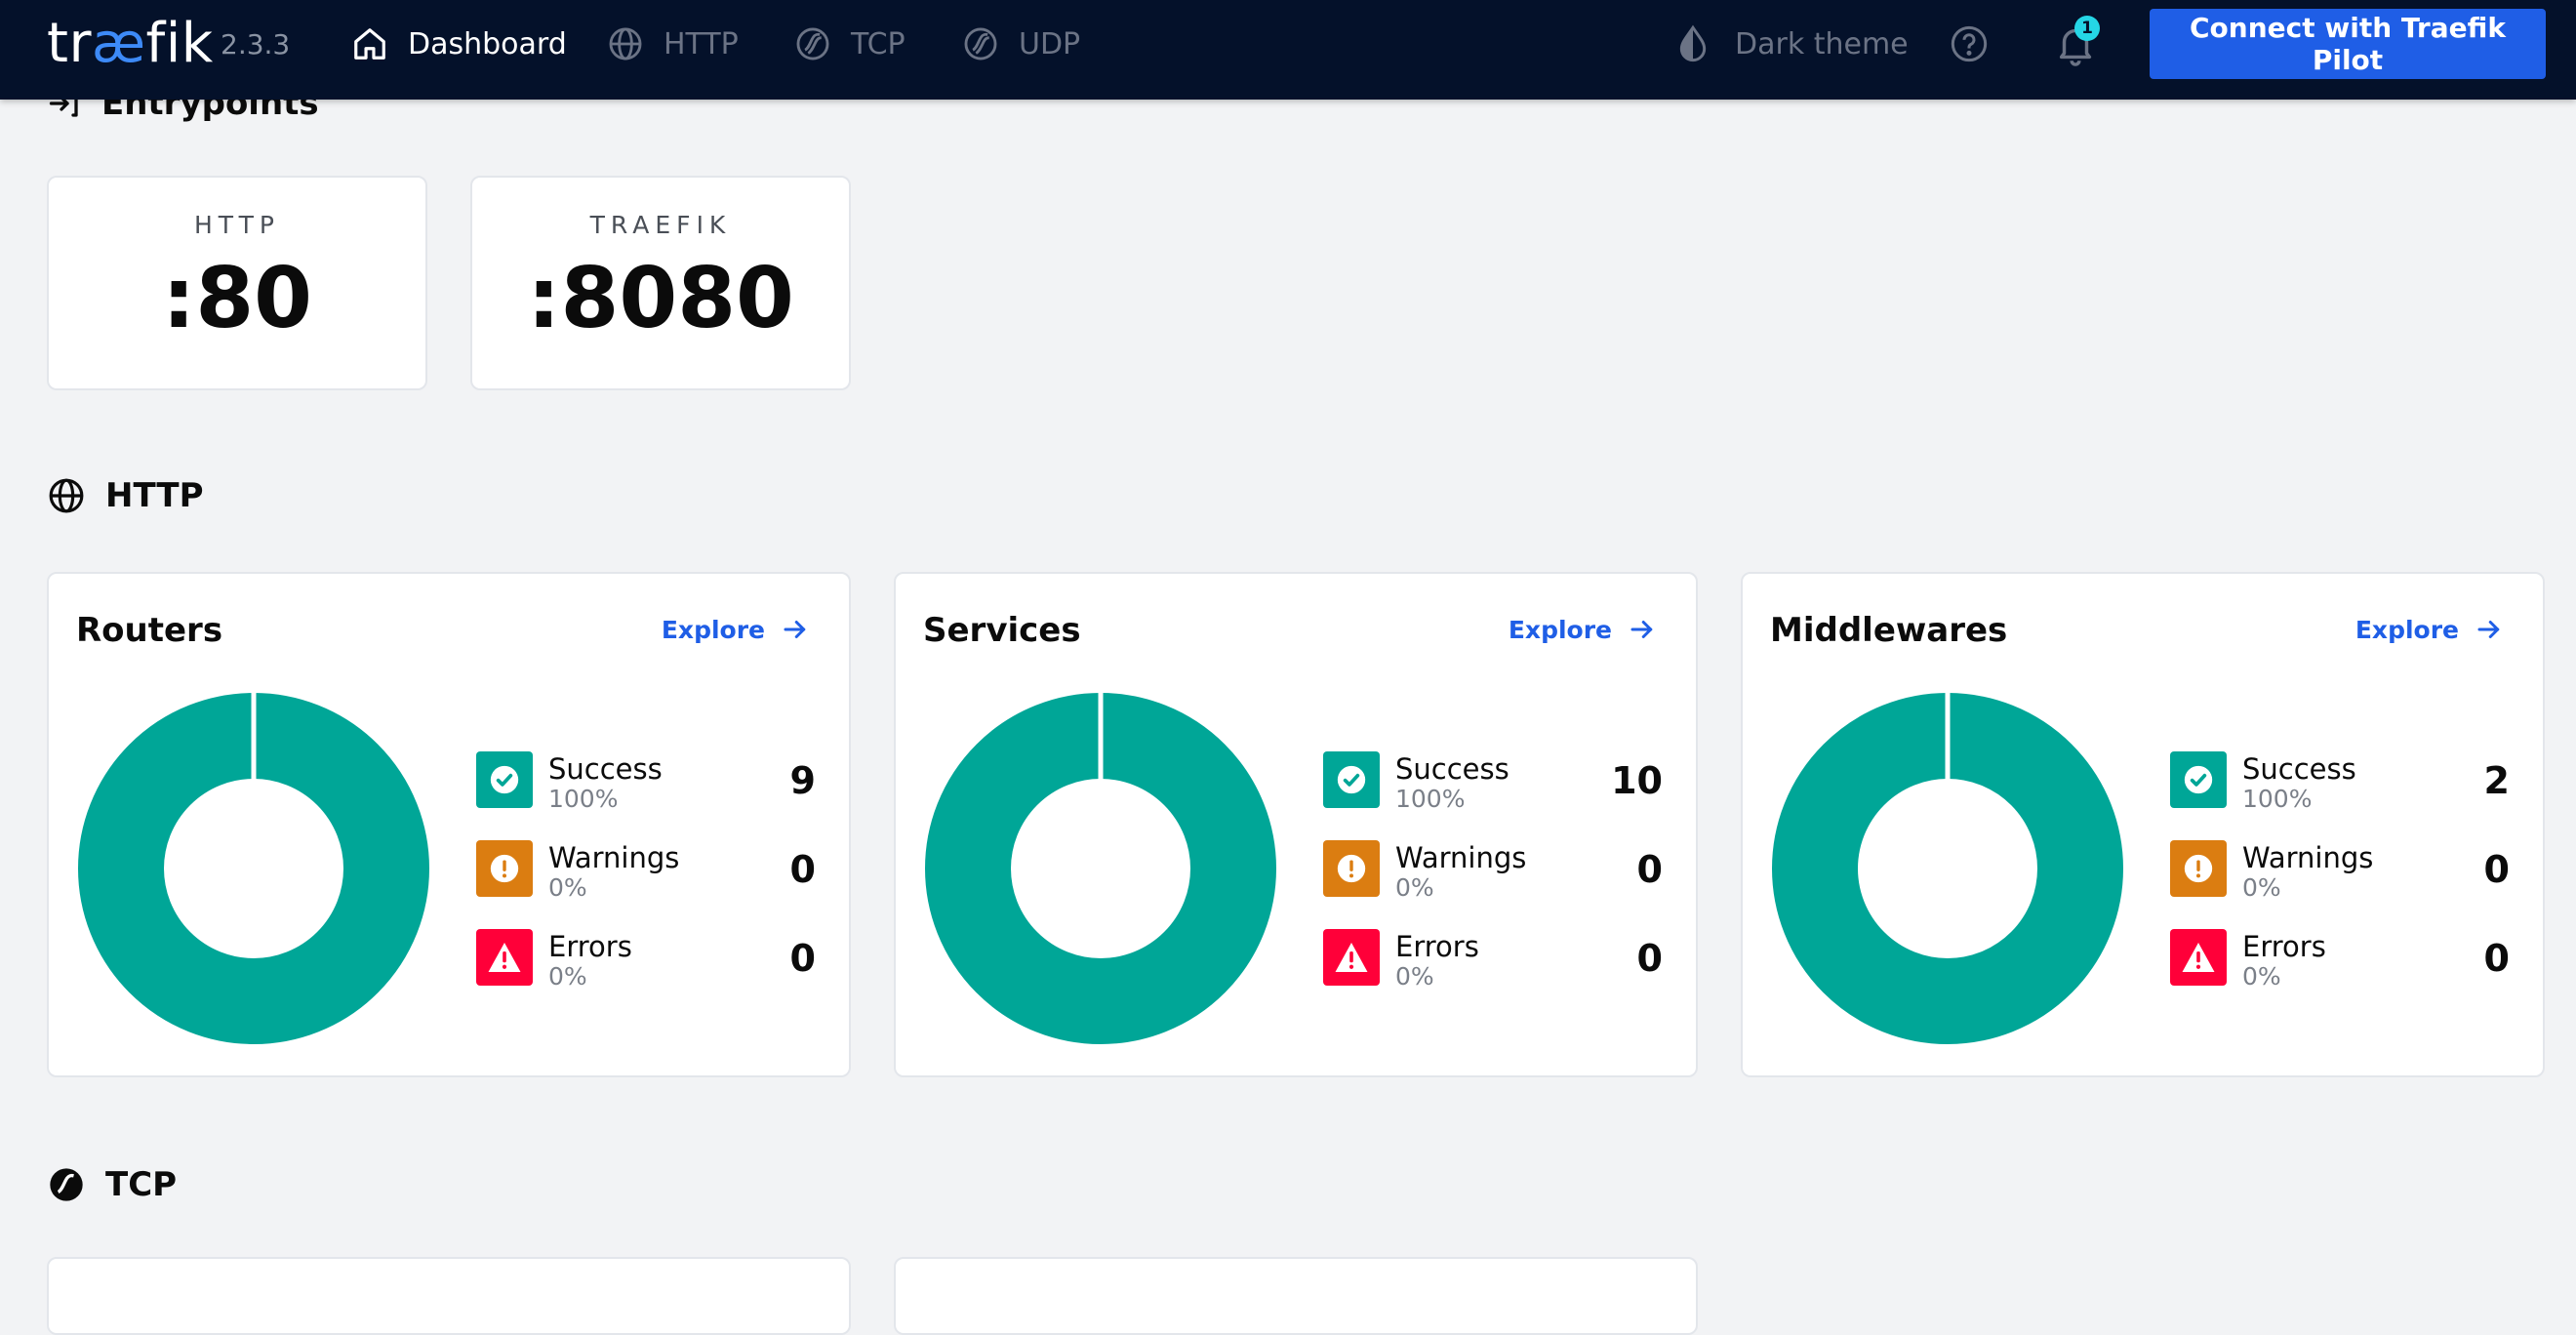 Image resolution: width=2576 pixels, height=1335 pixels. Describe the element at coordinates (449, 1296) in the screenshot. I see `tcp-routers-card` at that location.